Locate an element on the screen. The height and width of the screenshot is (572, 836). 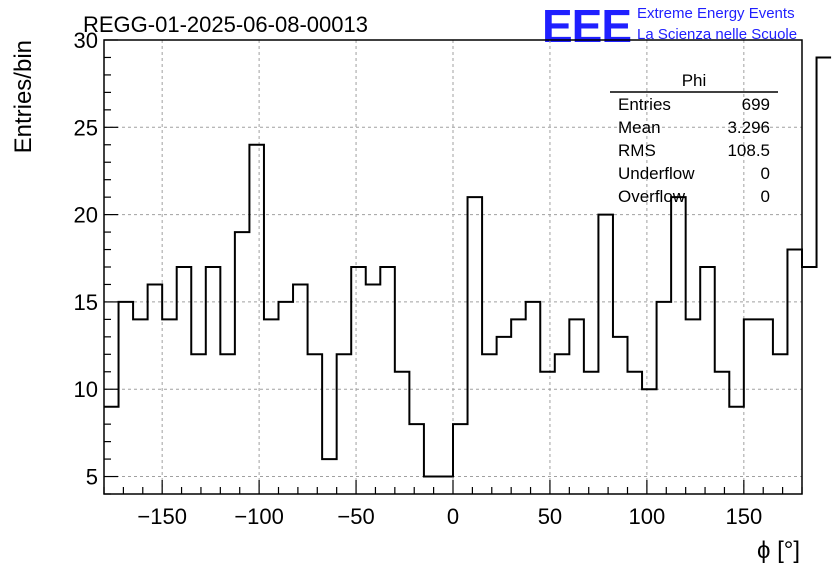
x-tick-label: −50 is located at coordinates (355, 516).